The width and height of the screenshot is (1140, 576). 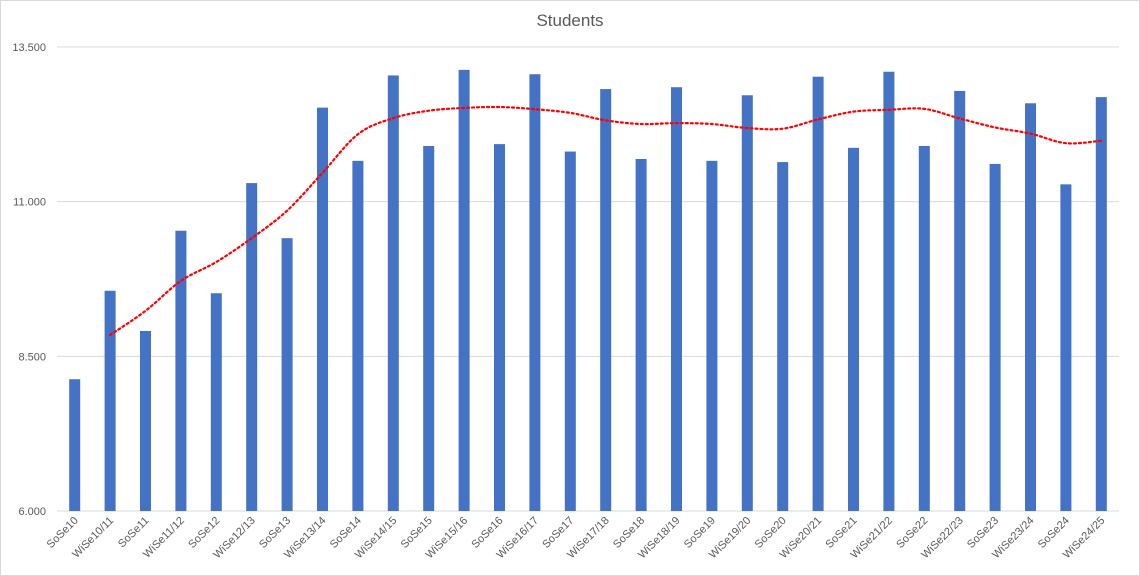 What do you see at coordinates (346, 533) in the screenshot?
I see `x-tick-label: SoSe14` at bounding box center [346, 533].